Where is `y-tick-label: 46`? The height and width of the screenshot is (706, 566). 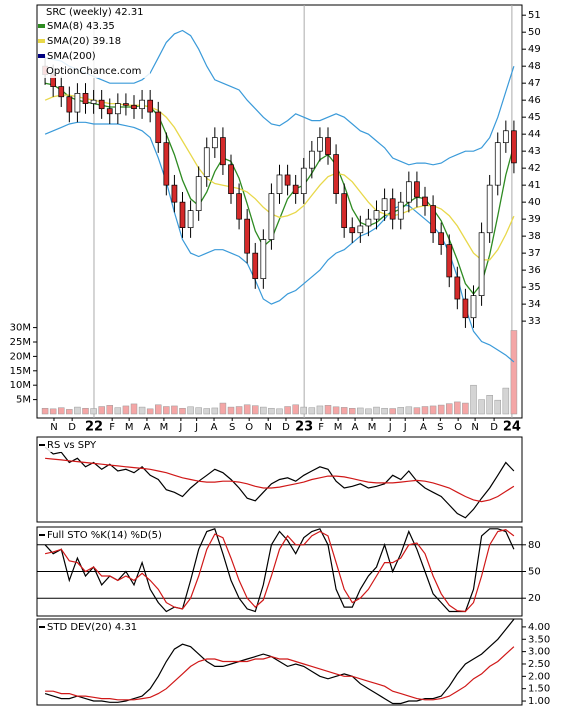 y-tick-label: 46 is located at coordinates (534, 100).